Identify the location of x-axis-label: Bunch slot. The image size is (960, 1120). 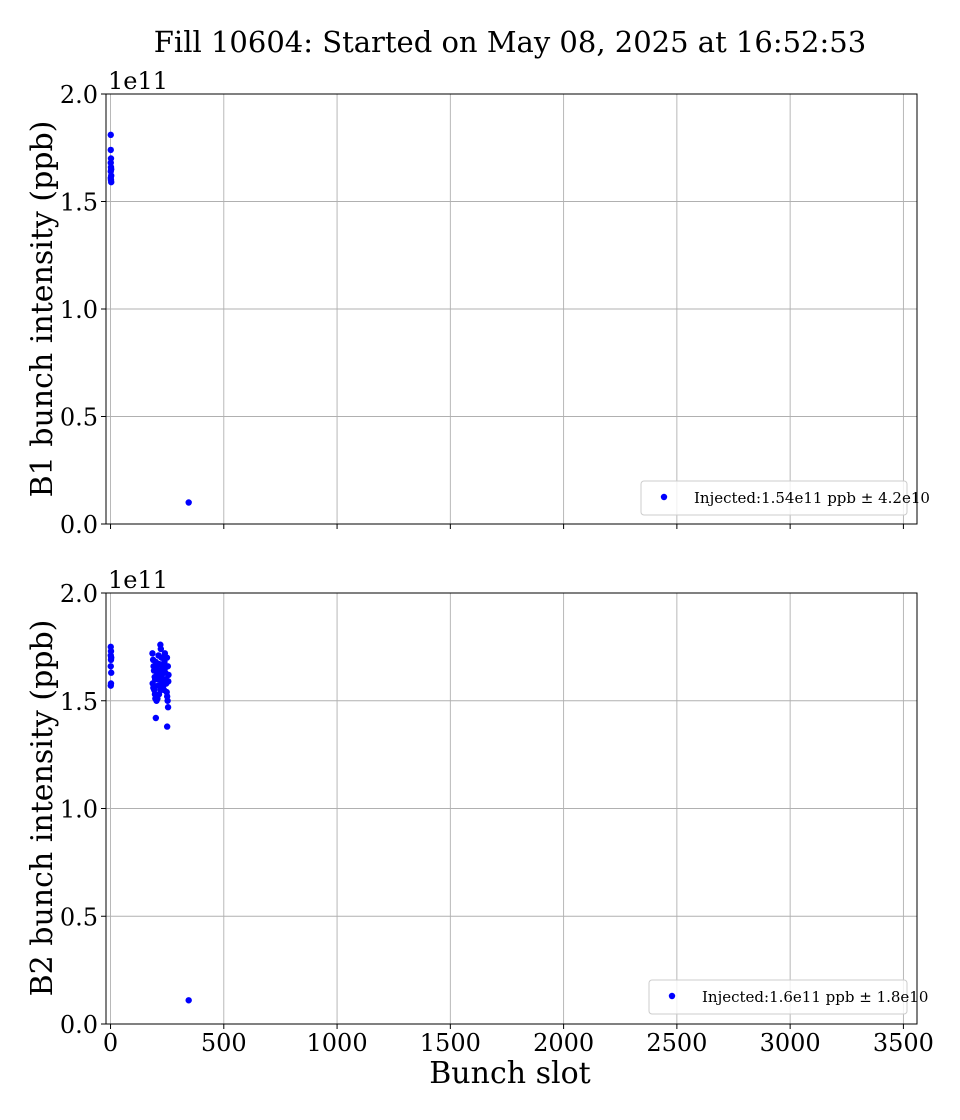
(509, 1073).